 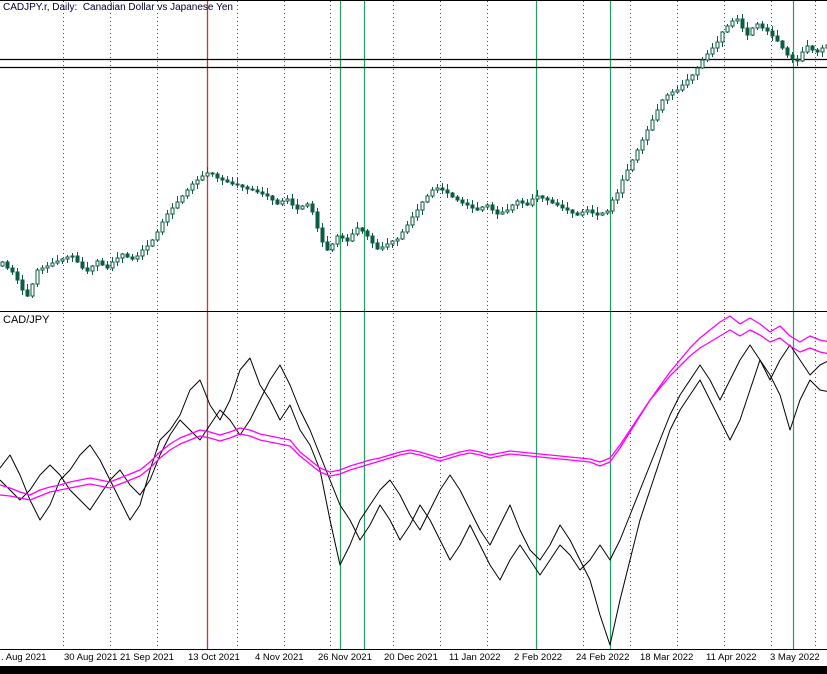 What do you see at coordinates (475, 657) in the screenshot?
I see `x-axis-label: 11 Jan 2022` at bounding box center [475, 657].